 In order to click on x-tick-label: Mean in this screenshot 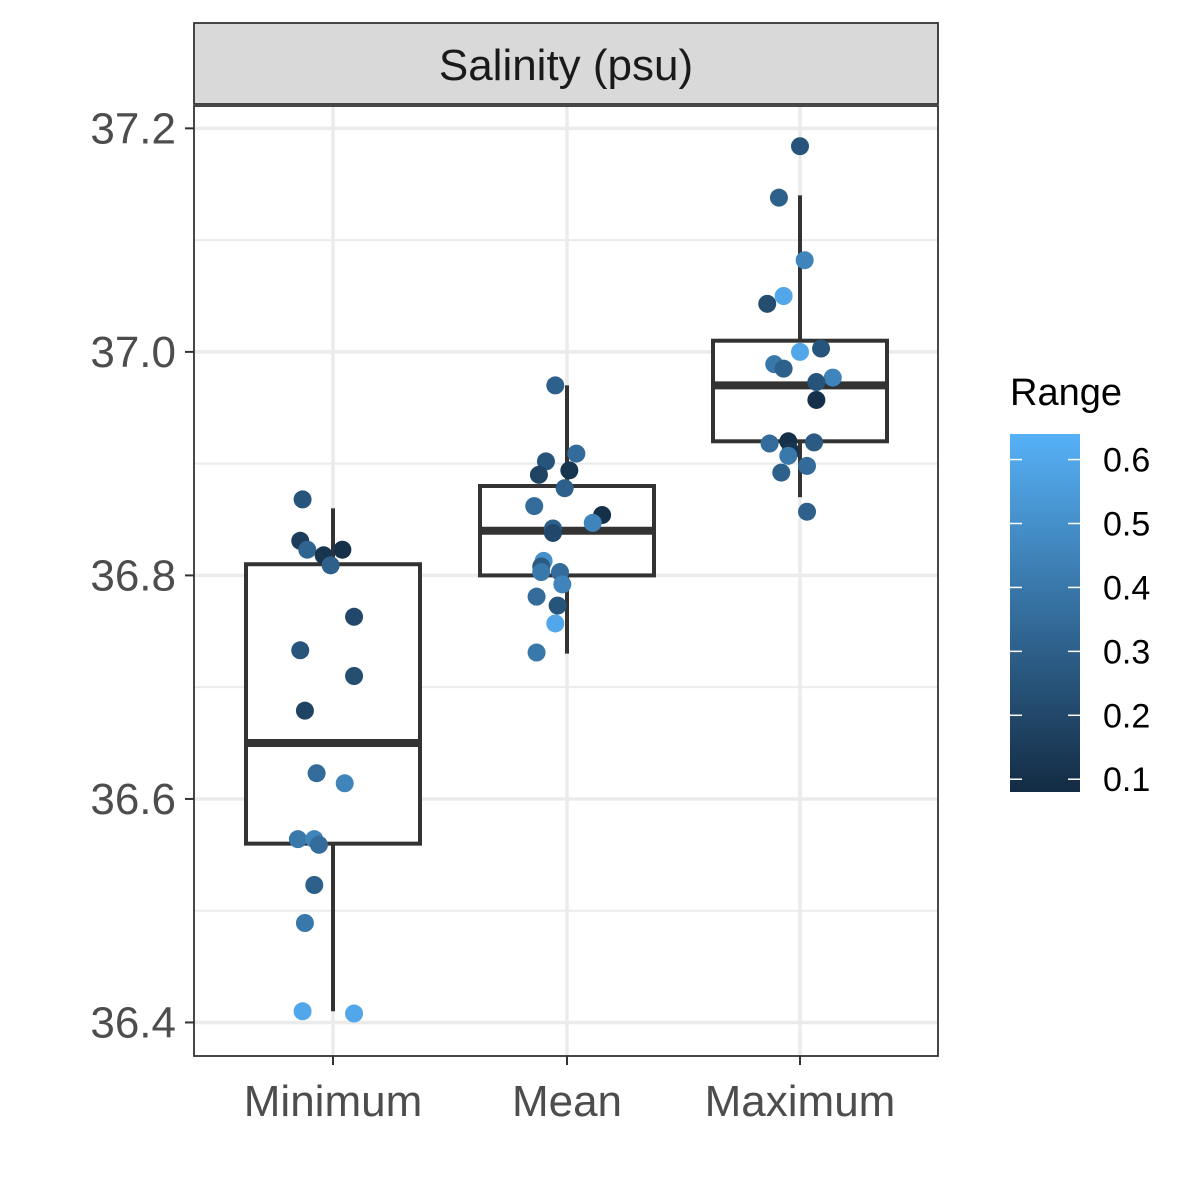, I will do `click(567, 1101)`.